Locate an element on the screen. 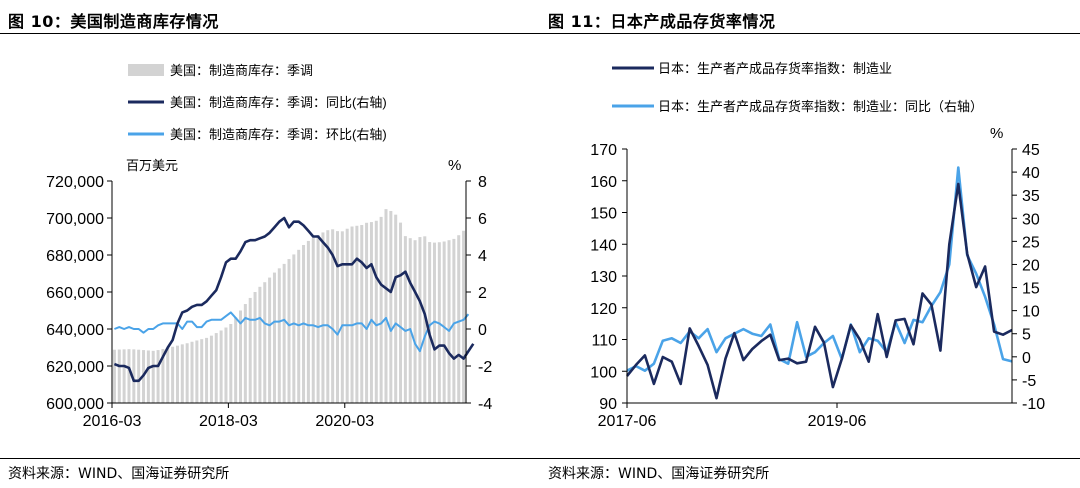 The width and height of the screenshot is (1080, 488). legend-swatch-bar is located at coordinates (146, 70).